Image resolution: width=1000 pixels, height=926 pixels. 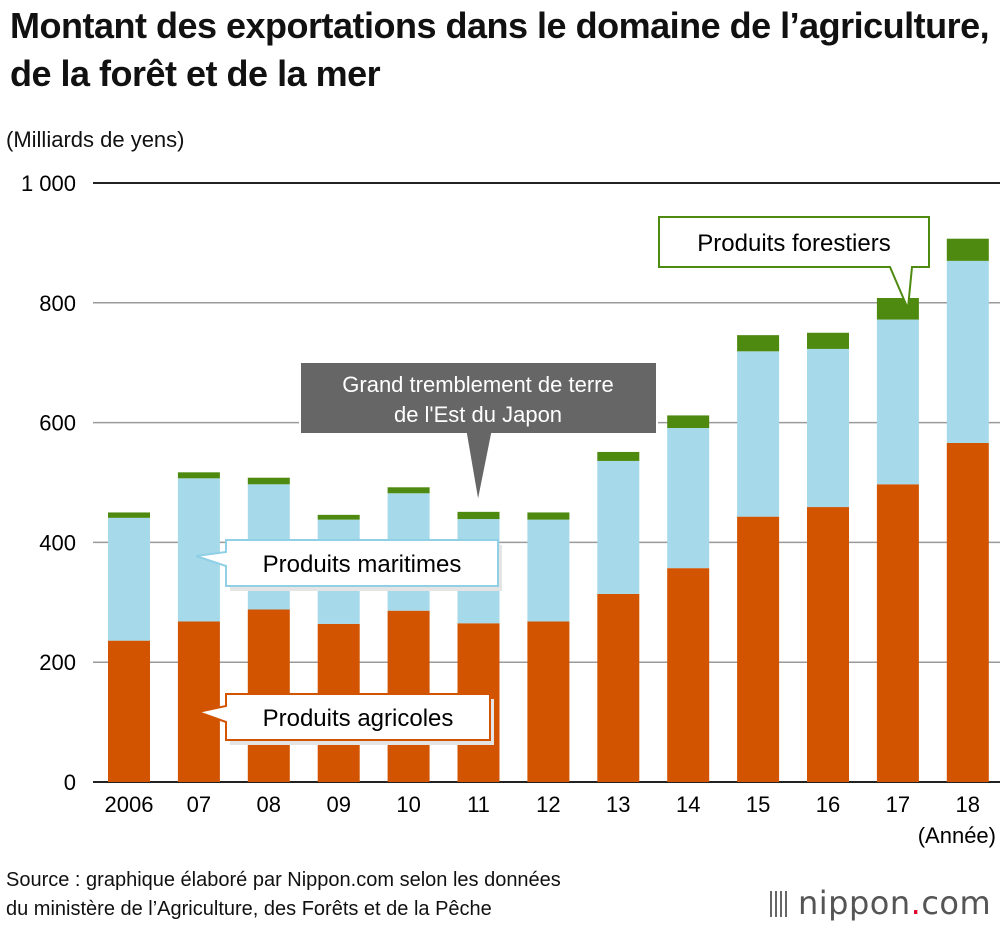 I want to click on x-tick-label: 10, so click(x=408, y=804).